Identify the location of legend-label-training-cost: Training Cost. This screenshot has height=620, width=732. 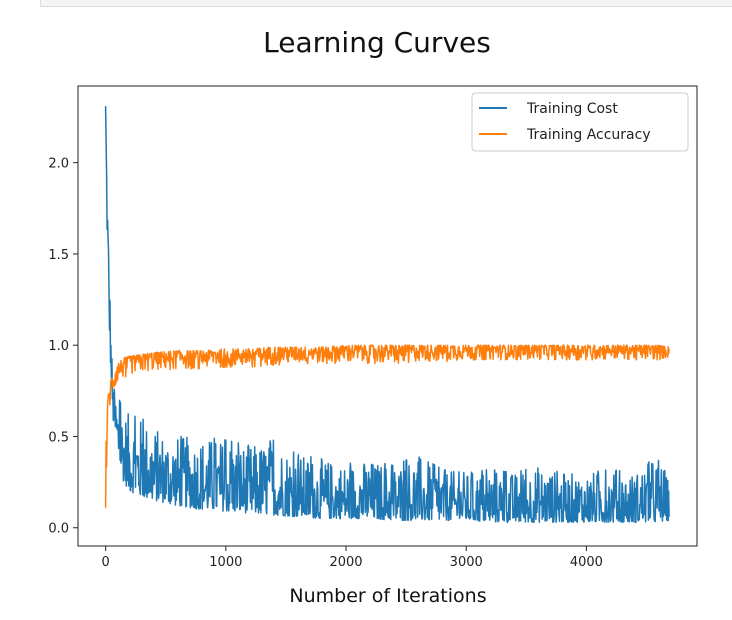
(572, 109).